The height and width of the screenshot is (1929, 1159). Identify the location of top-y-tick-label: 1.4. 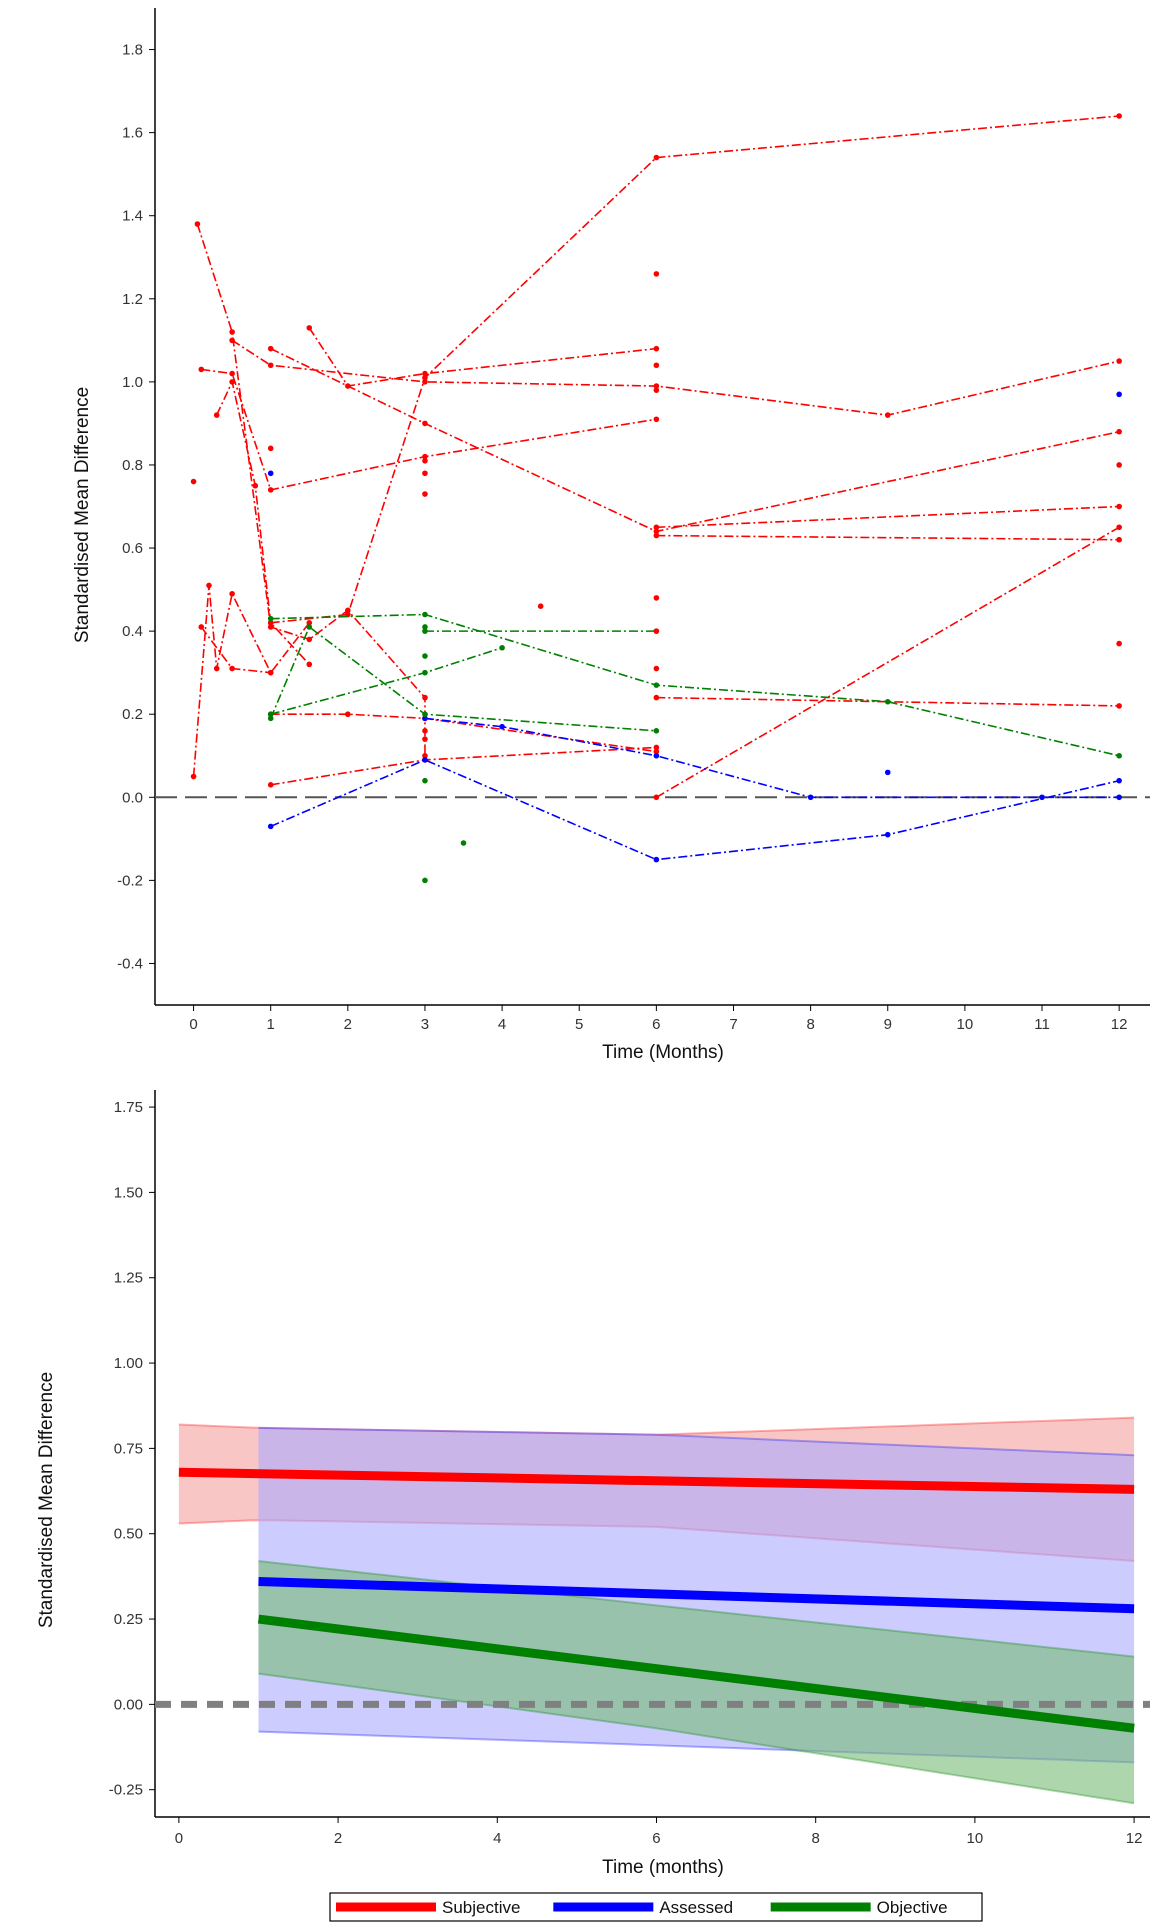
(132, 216).